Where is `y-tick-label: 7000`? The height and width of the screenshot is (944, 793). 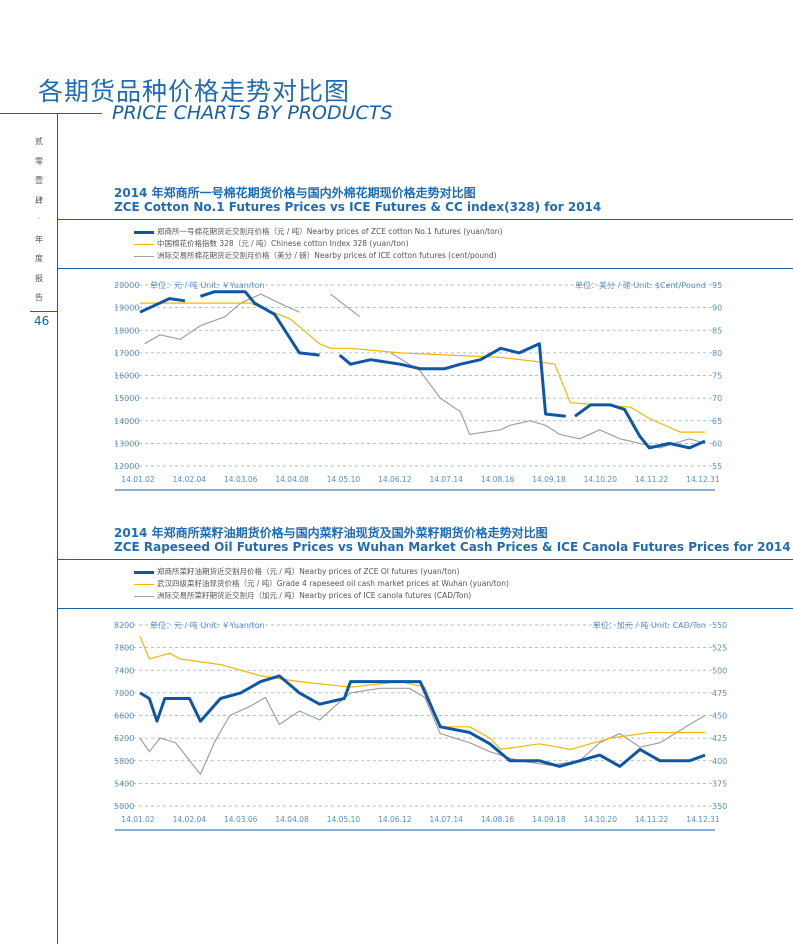
y-tick-label: 7000 is located at coordinates (124, 693).